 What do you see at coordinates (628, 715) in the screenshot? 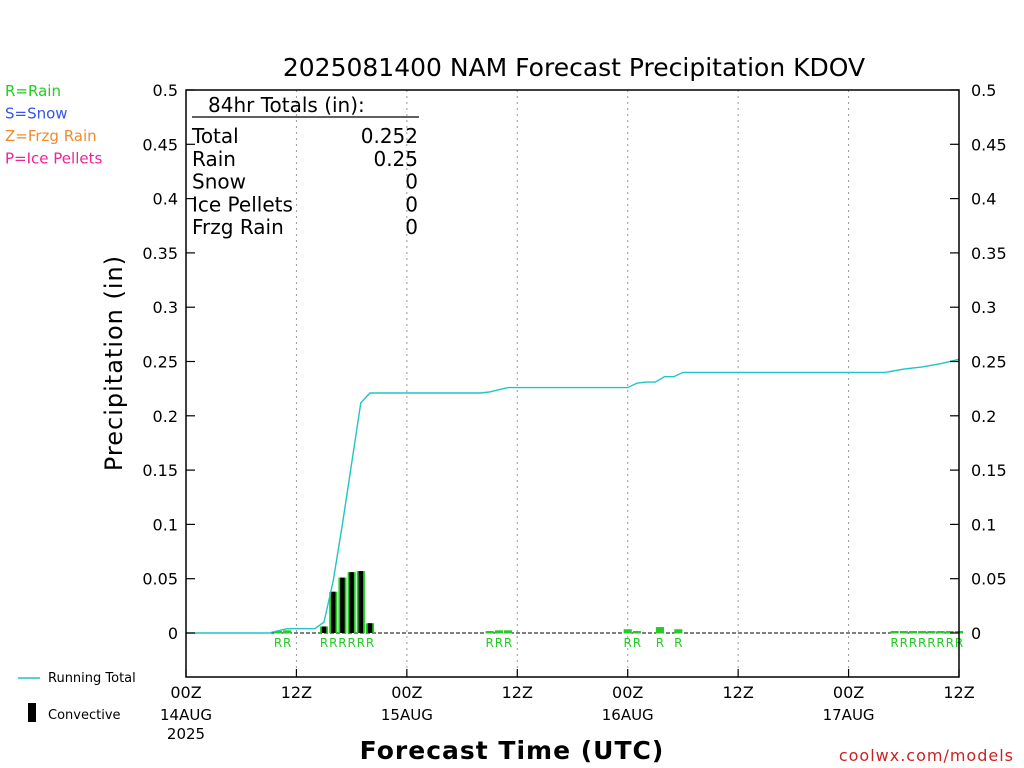
I see `x-tick-date-label: 16AUG` at bounding box center [628, 715].